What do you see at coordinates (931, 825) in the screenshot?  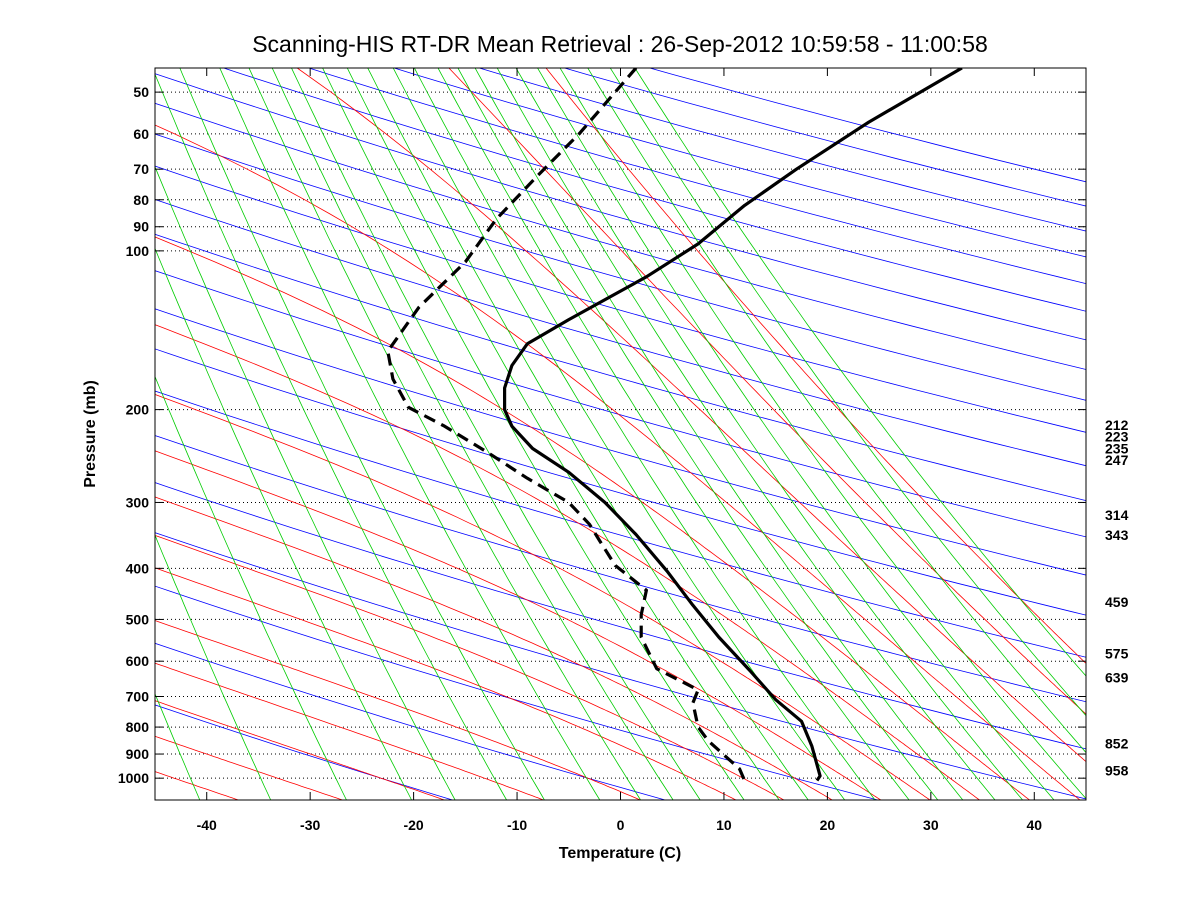 I see `x-tick-label-30: 30` at bounding box center [931, 825].